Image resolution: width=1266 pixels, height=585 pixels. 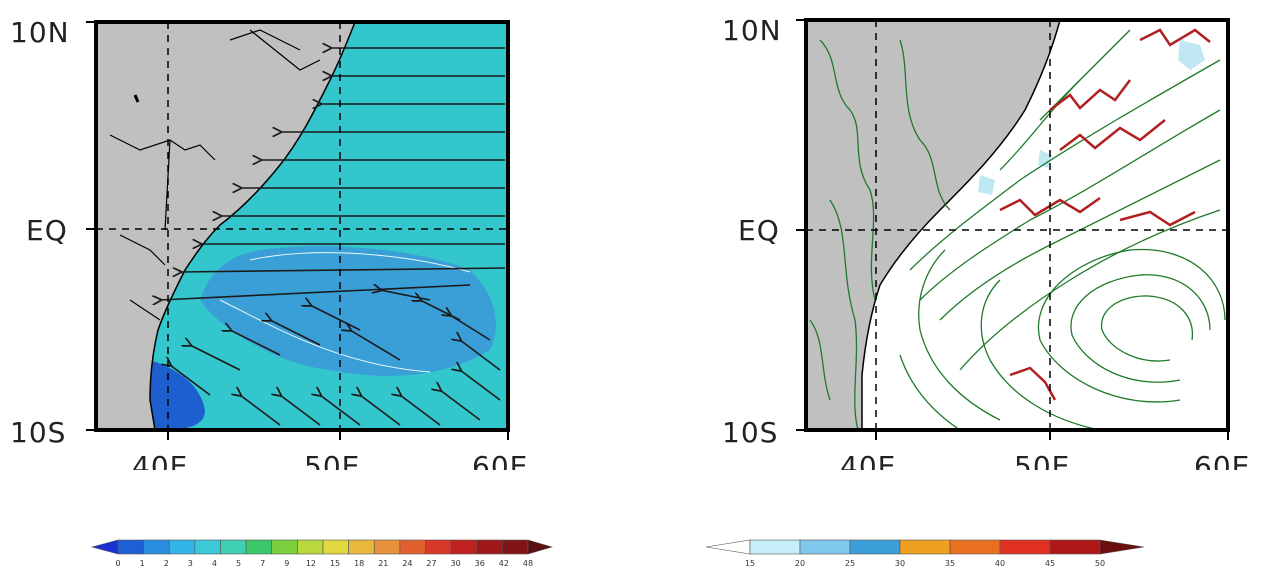 What do you see at coordinates (1105, 214) in the screenshot?
I see `jet-highlight-lines` at bounding box center [1105, 214].